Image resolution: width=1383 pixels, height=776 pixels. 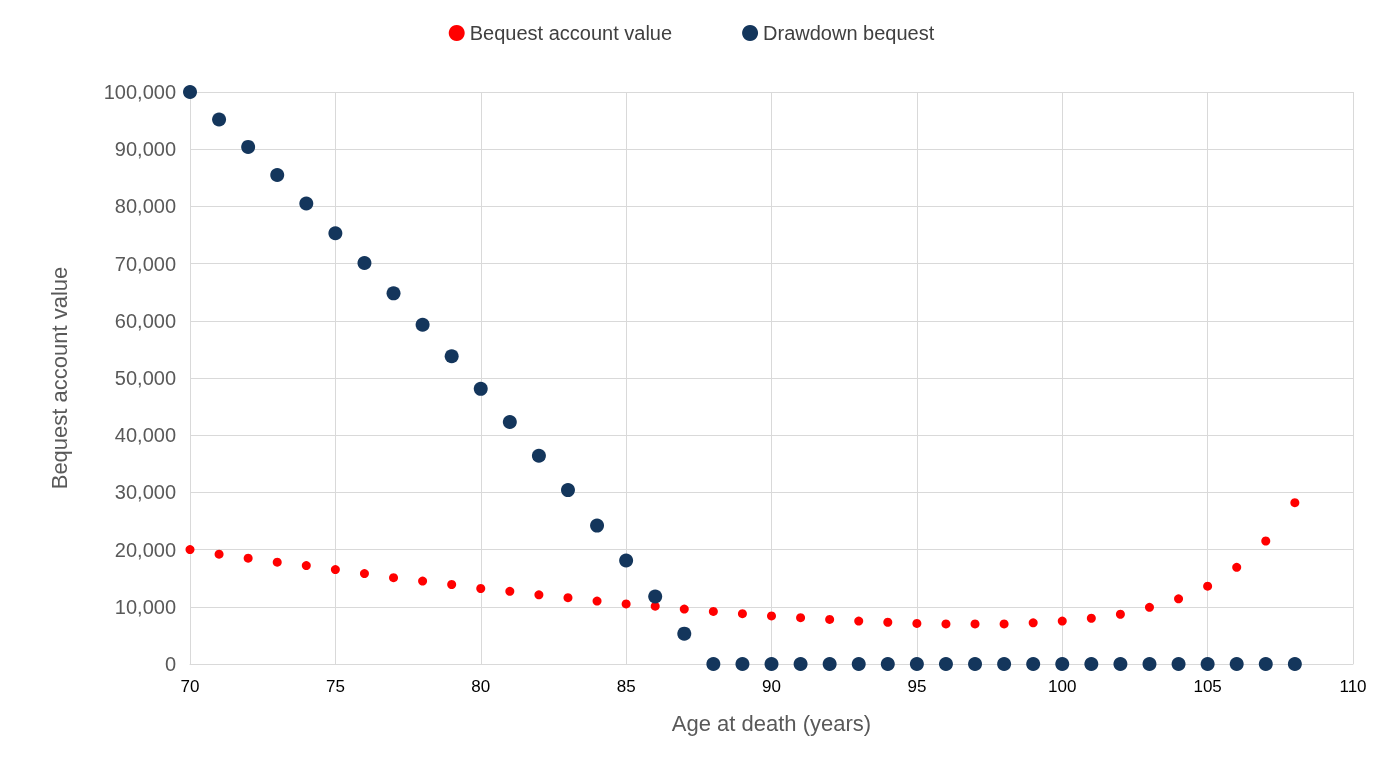 I want to click on y-tick-label: 70,000, so click(x=145, y=263).